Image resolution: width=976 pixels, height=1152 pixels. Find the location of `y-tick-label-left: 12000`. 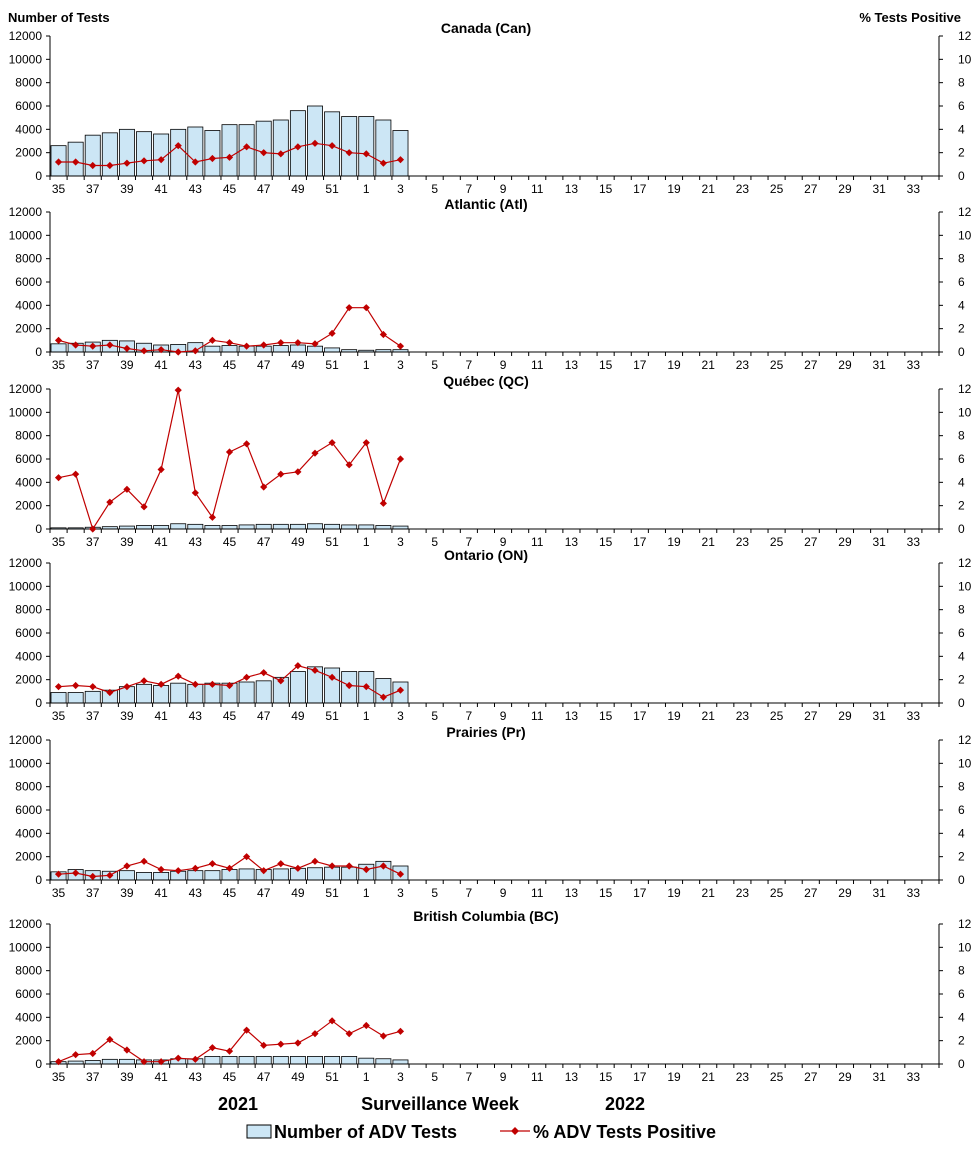

y-tick-label-left: 12000 is located at coordinates (26, 740).